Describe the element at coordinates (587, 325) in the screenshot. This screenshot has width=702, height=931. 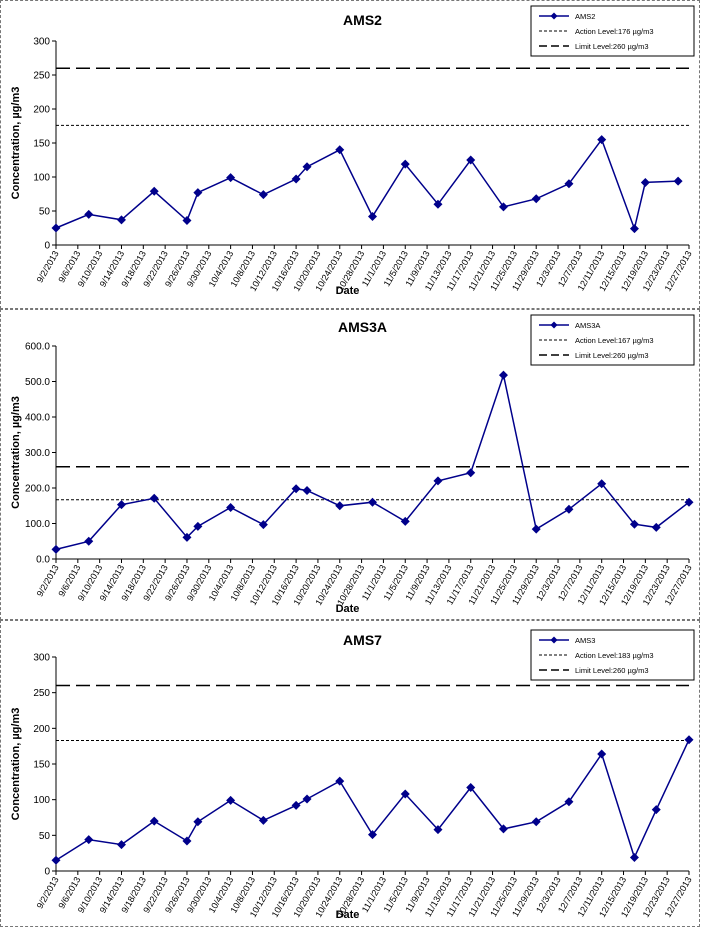
I see `legend-series-label: AMS3A` at that location.